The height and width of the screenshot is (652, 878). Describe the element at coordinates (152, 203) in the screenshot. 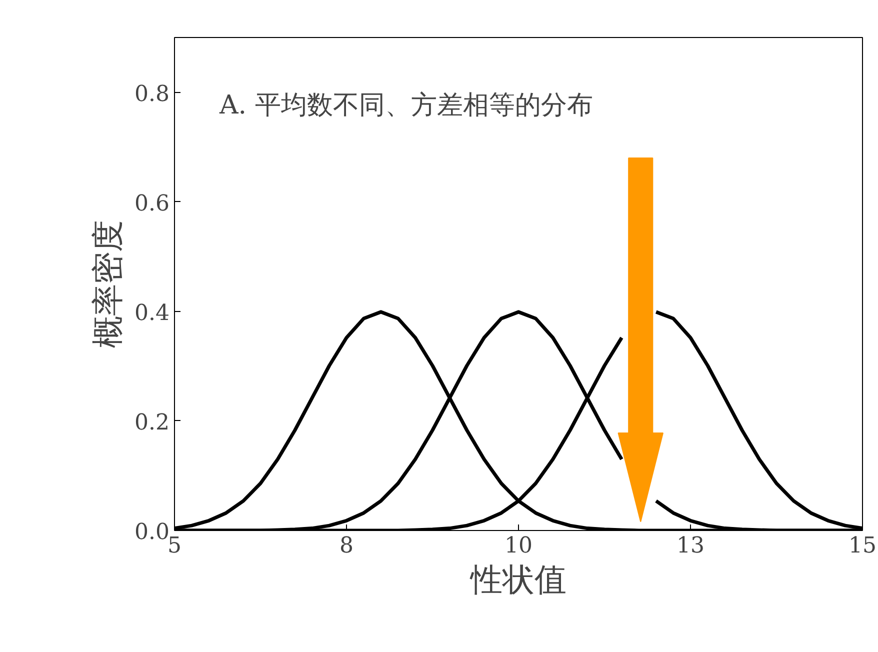

I see `y-tick-label: 0.6` at that location.